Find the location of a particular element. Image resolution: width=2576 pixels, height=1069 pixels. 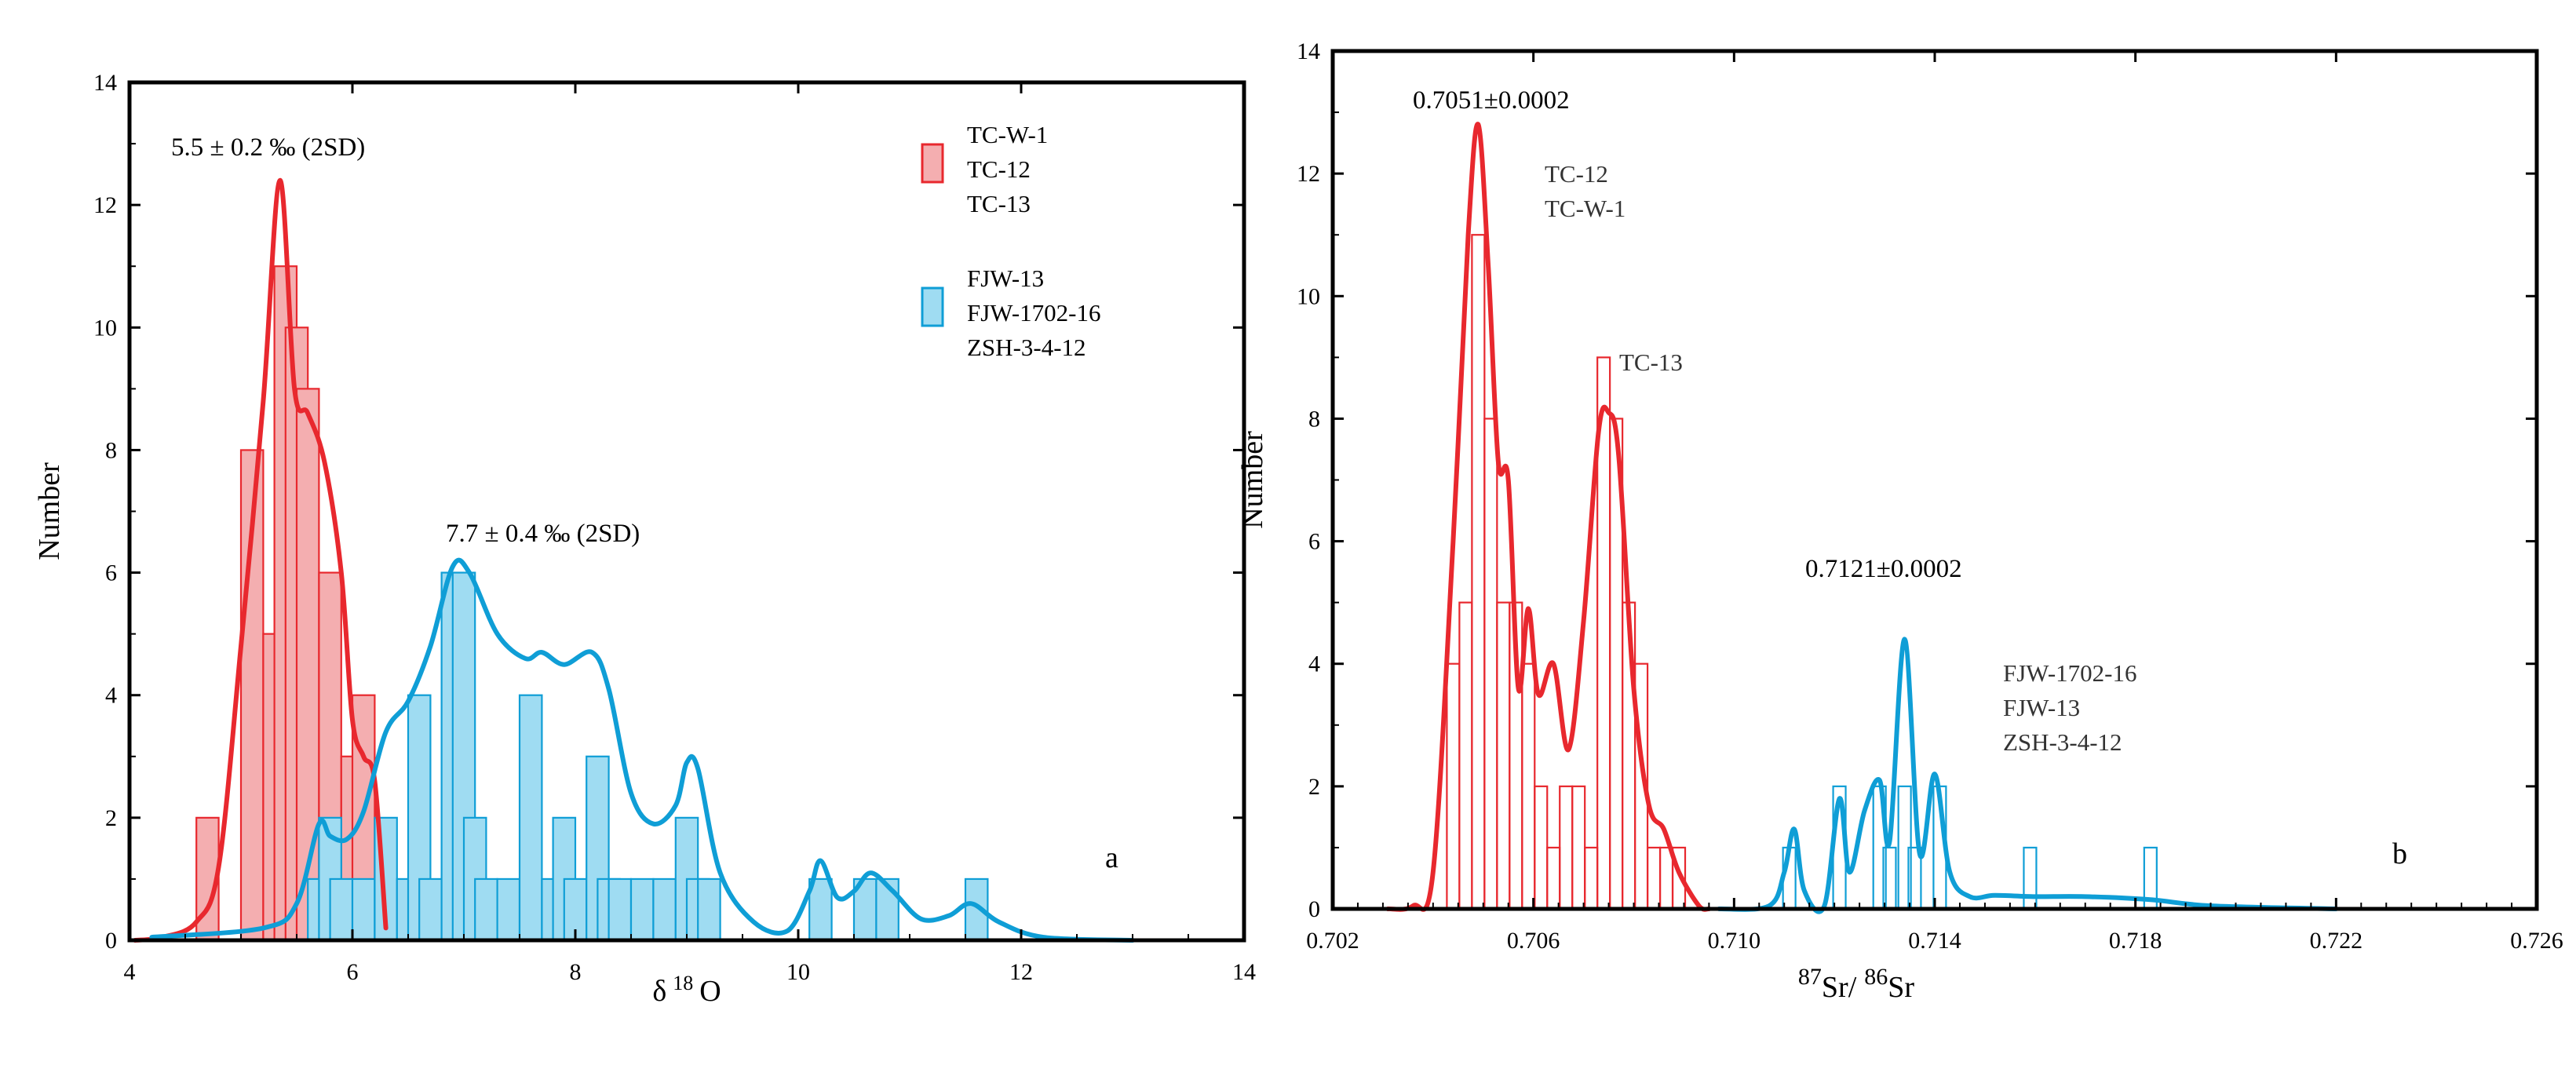

legend-label: ZSH-3-4-12 is located at coordinates (1026, 347).